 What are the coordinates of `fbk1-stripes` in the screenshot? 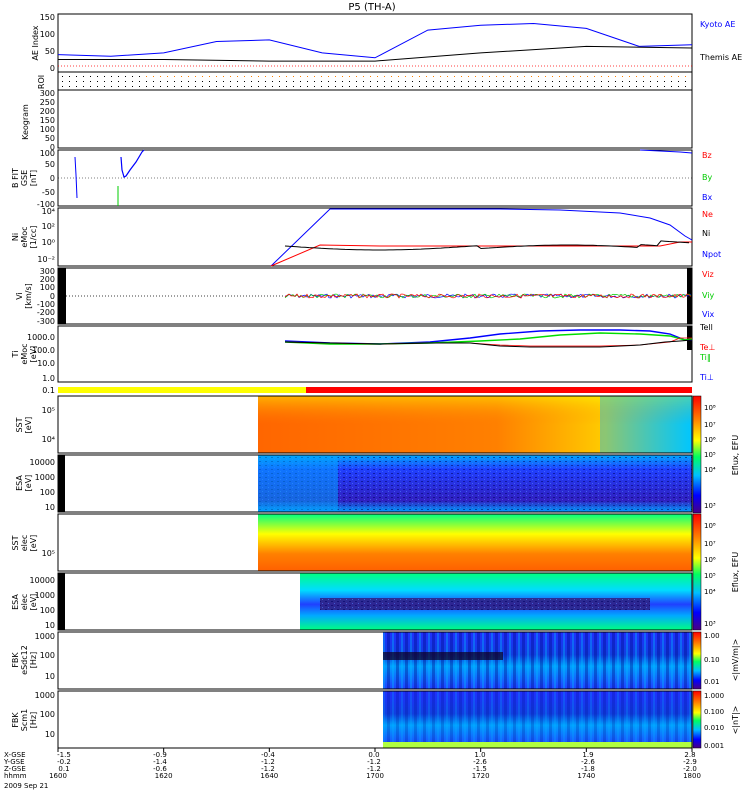 It's located at (537, 660).